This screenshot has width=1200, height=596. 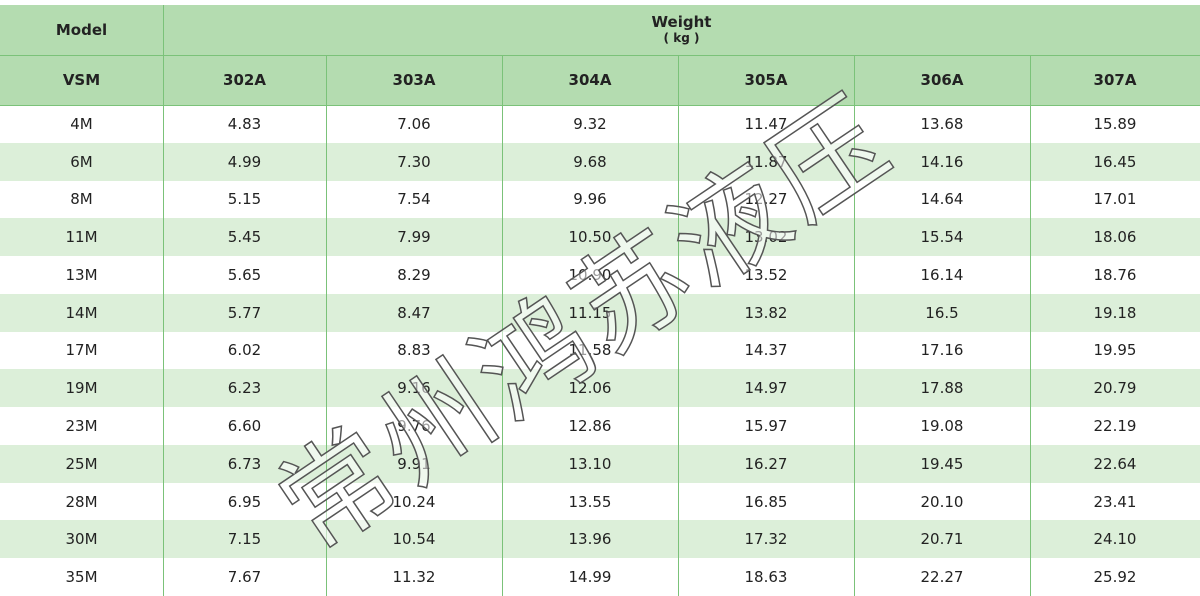 I want to click on weight-cell: 12.27, so click(x=766, y=199).